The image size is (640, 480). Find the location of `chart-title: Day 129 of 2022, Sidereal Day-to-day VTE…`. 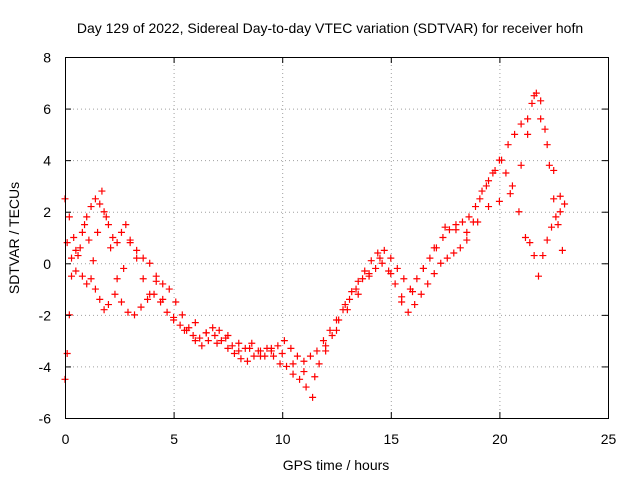

chart-title: Day 129 of 2022, Sidereal Day-to-day VTE… is located at coordinates (330, 28).